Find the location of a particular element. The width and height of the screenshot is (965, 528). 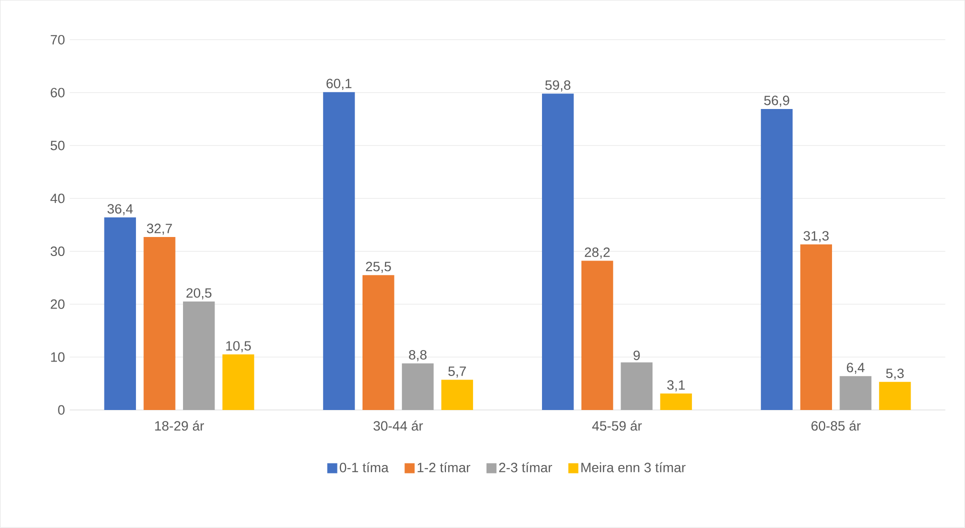

x-tick-label: 60-85 ár is located at coordinates (836, 425).